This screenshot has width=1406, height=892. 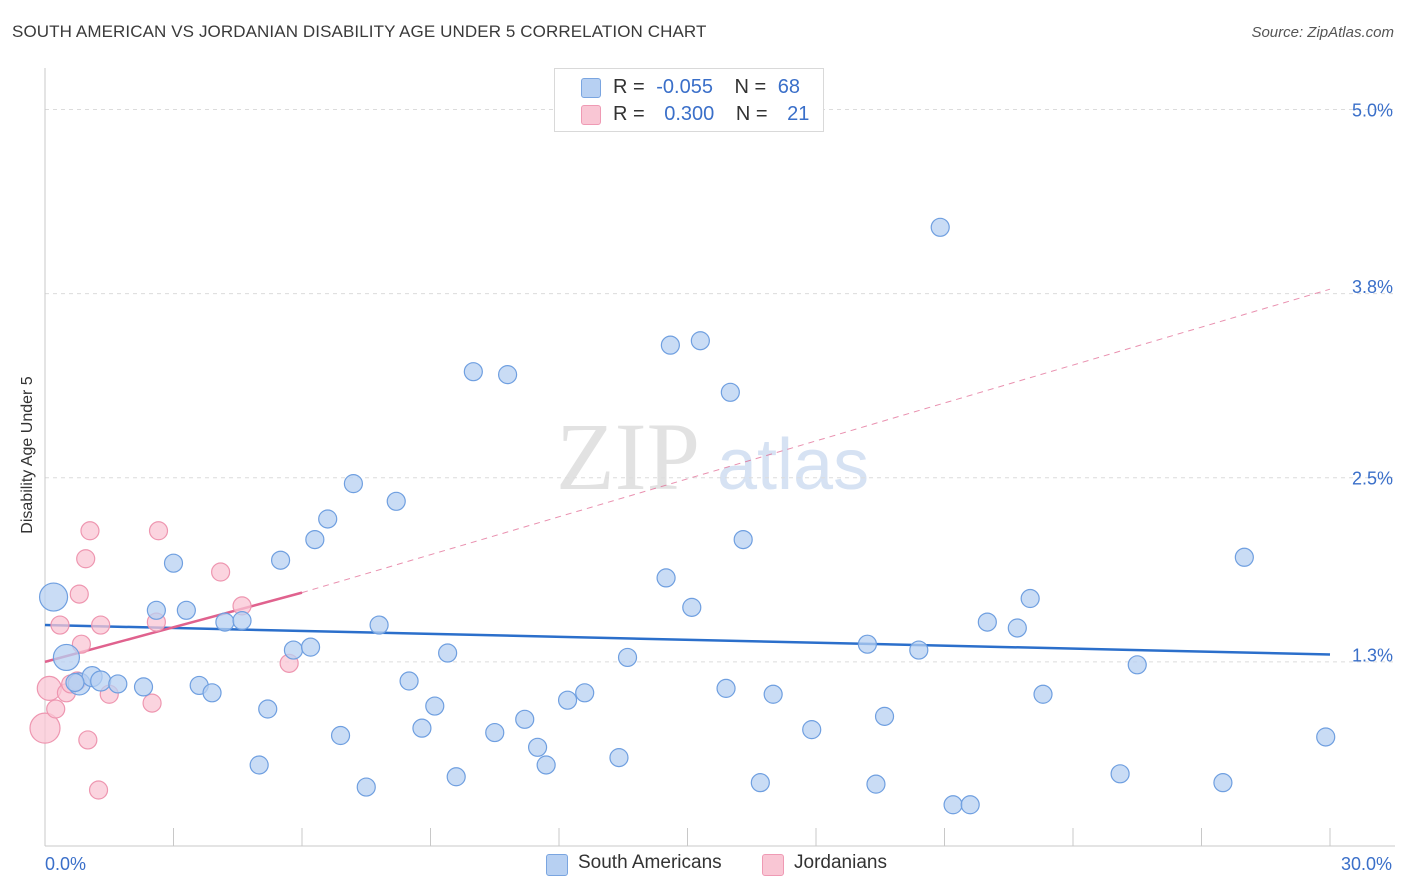 What do you see at coordinates (793, 465) in the screenshot?
I see `watermark-atlas: atlas` at bounding box center [793, 465].